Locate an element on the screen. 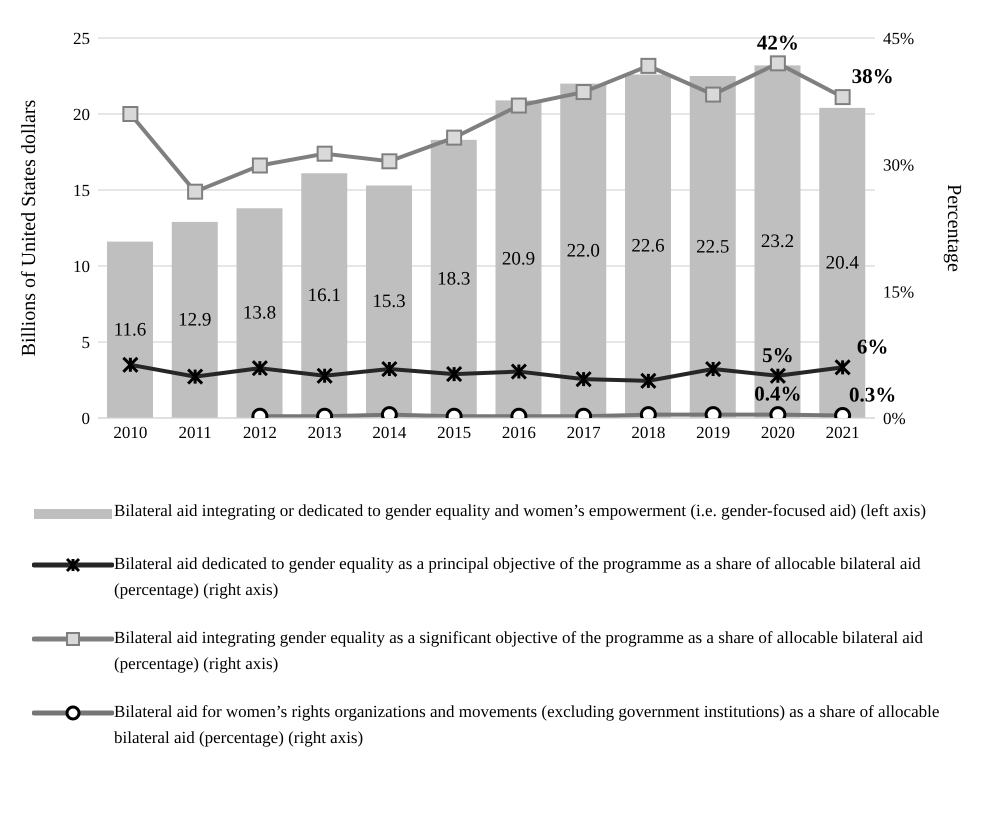 The width and height of the screenshot is (993, 838). data-label: 42% is located at coordinates (777, 42).